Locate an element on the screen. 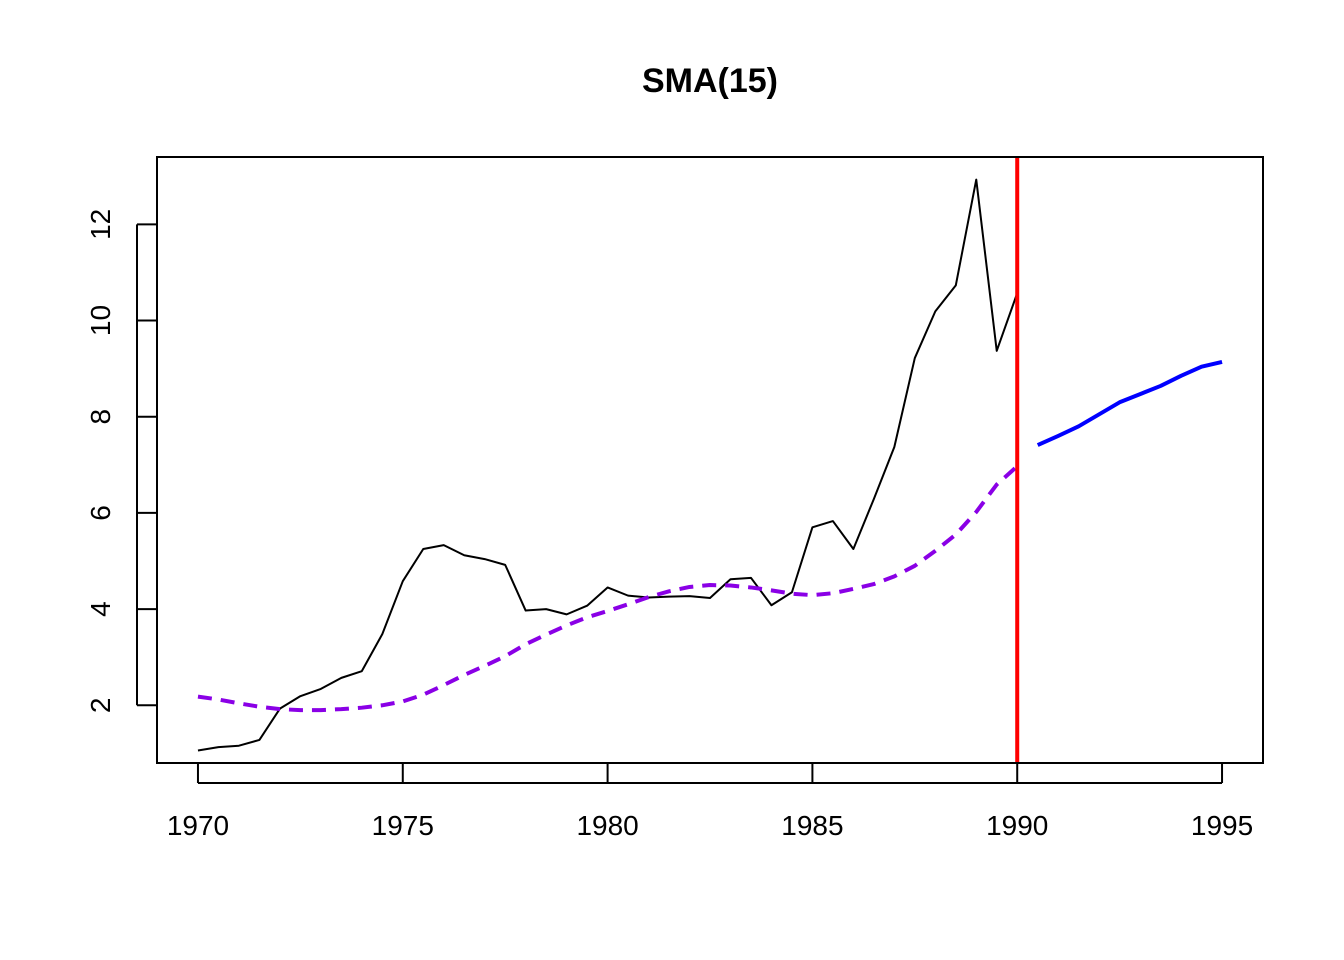 This screenshot has width=1344, height=960. y-tick-label: 6 is located at coordinates (100, 513).